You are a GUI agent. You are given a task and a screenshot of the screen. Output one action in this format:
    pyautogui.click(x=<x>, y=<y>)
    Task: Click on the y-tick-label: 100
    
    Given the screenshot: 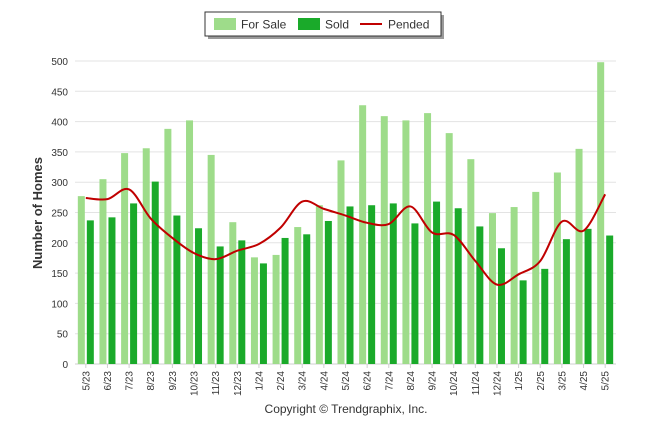 What is the action you would take?
    pyautogui.click(x=59, y=304)
    